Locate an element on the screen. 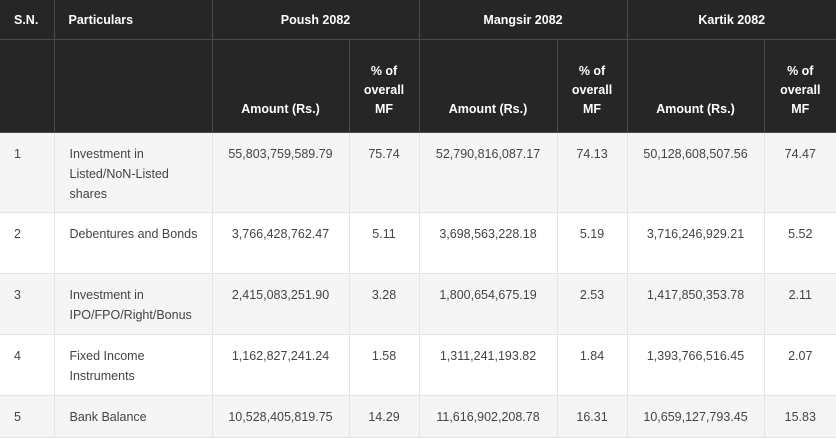 The image size is (836, 438). cell-poush-percent: 3.28 is located at coordinates (384, 304).